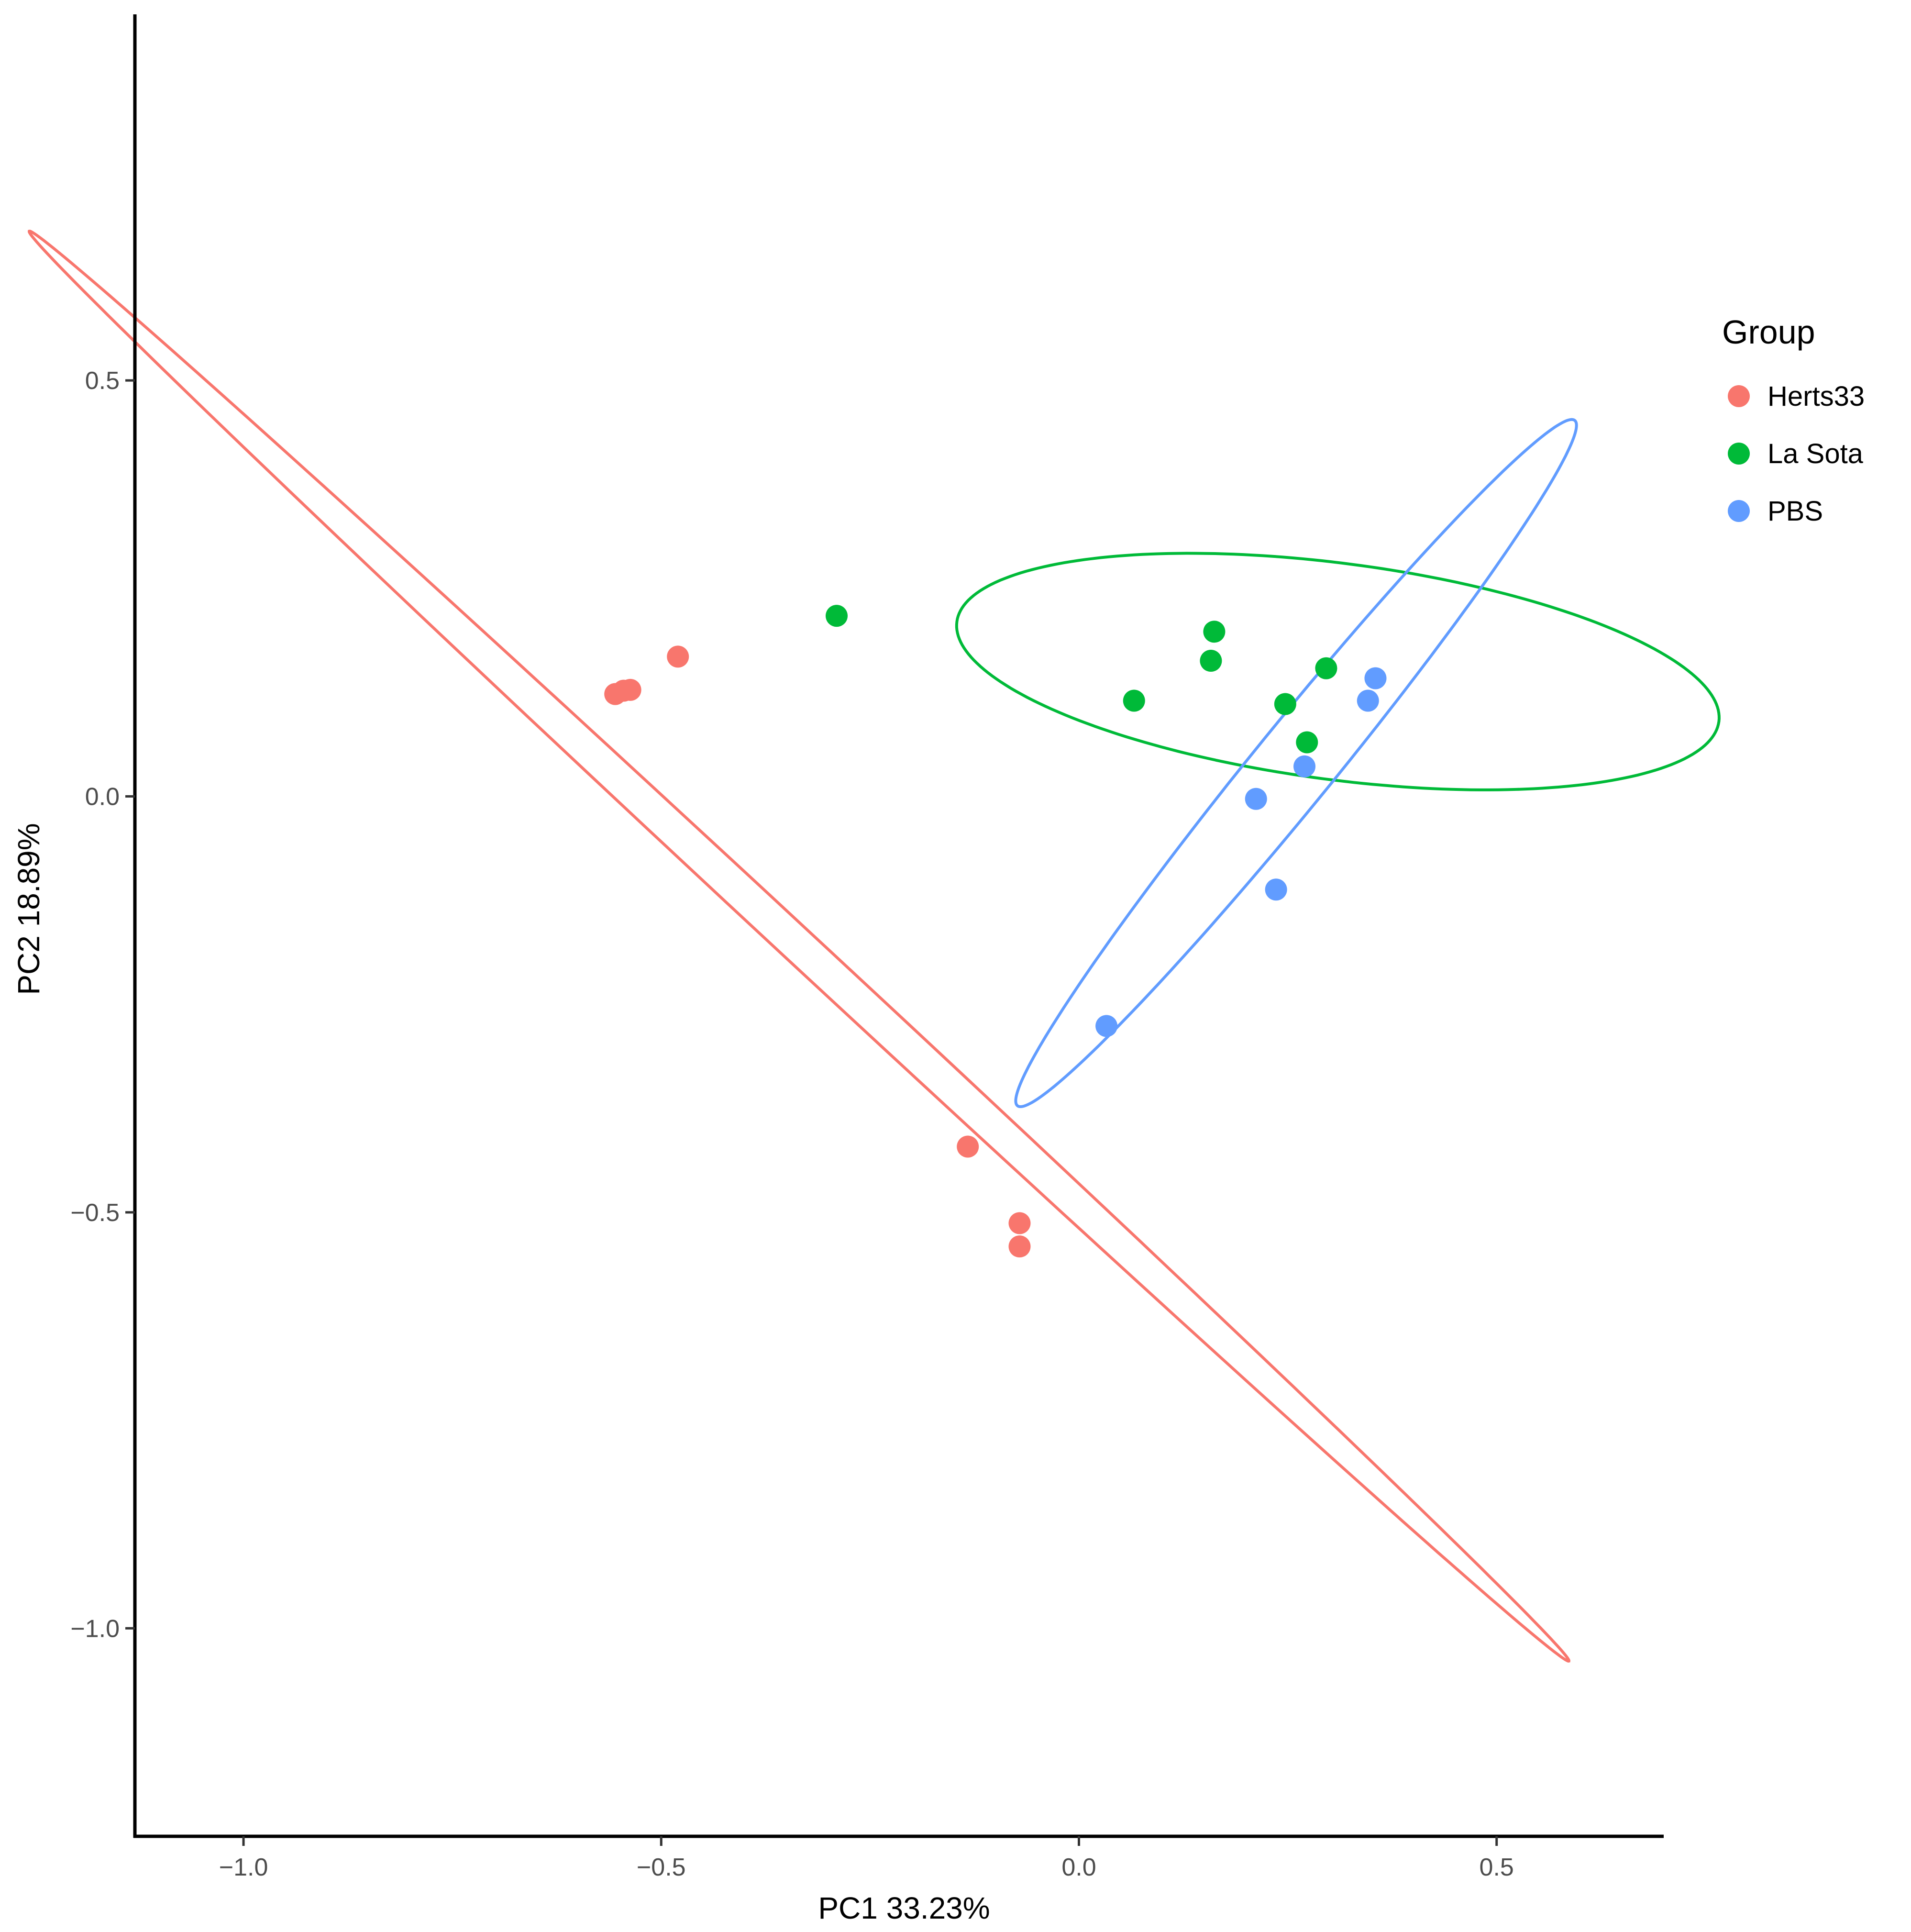  Describe the element at coordinates (1078, 1867) in the screenshot. I see `x-tick-label: 0.0` at that location.